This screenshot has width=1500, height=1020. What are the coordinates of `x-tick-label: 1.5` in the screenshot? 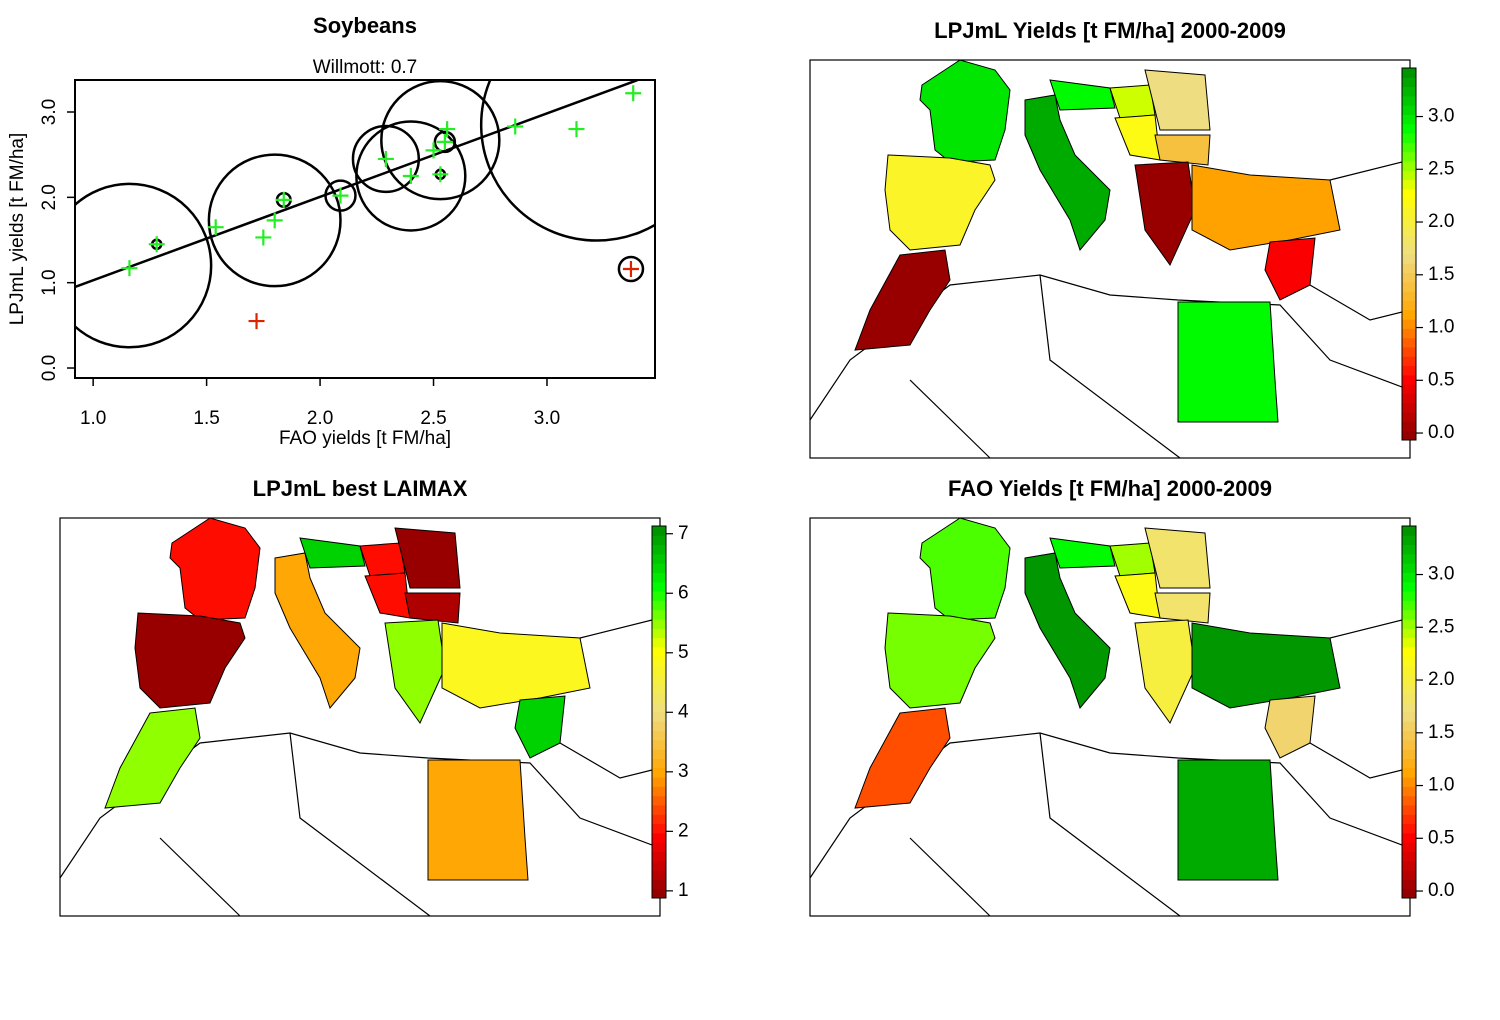 It's located at (206, 418).